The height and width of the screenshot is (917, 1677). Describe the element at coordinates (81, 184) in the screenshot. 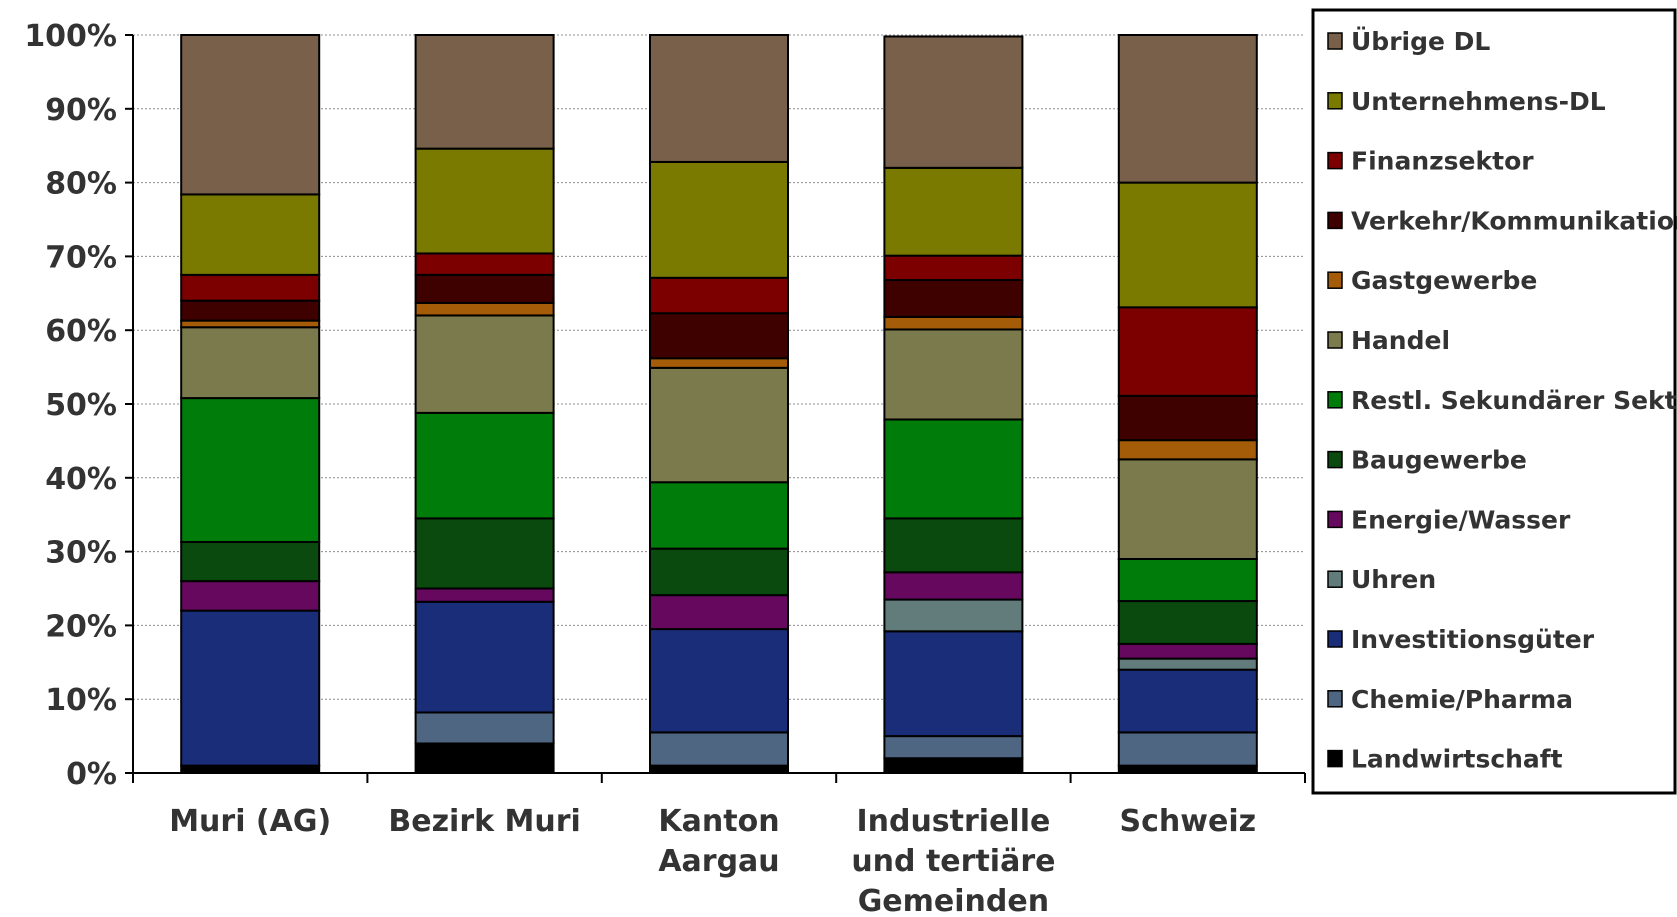

I see `y-tick-label: 80%` at that location.